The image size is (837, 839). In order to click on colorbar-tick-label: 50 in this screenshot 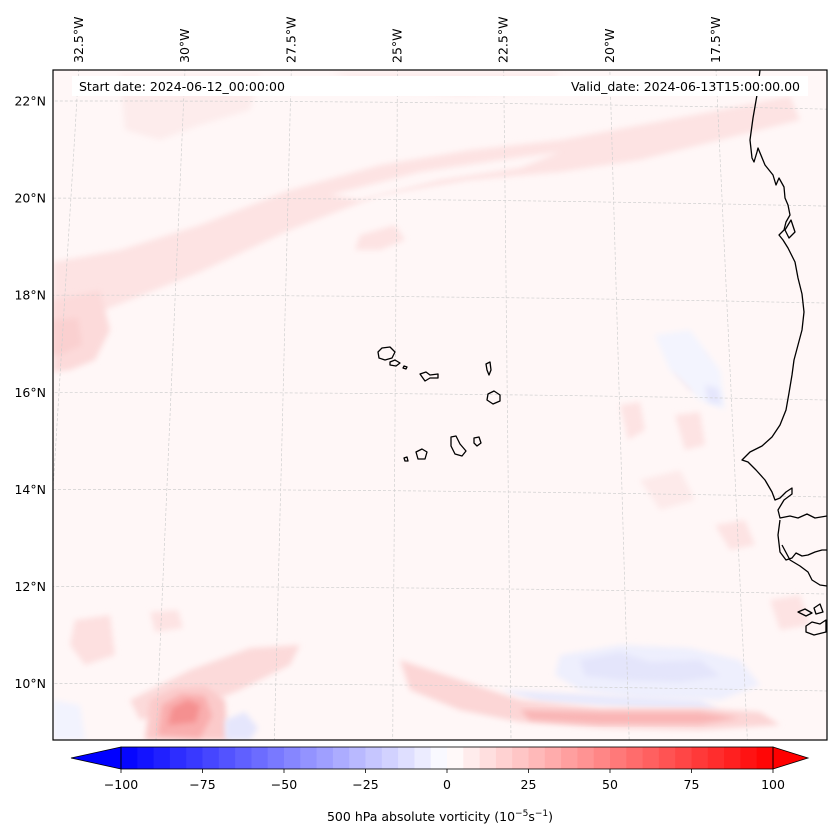, I will do `click(610, 784)`.